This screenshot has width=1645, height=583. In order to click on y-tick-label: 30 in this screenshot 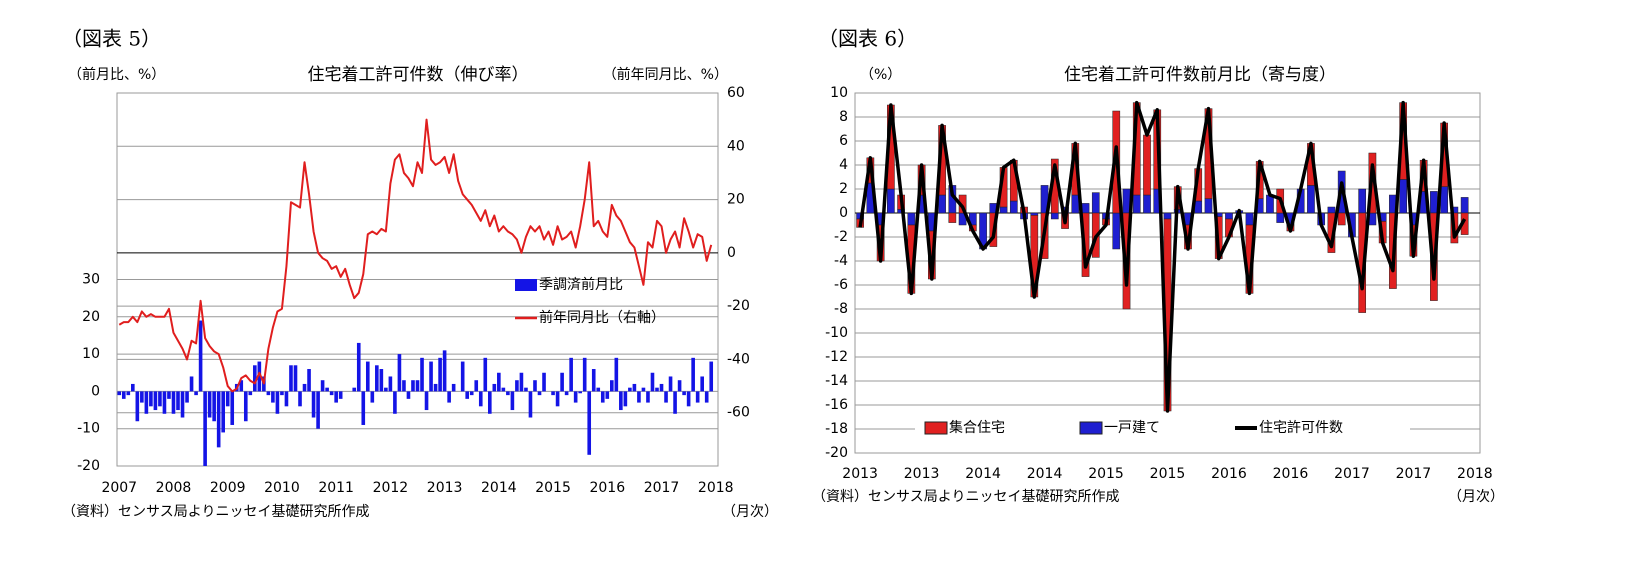, I will do `click(91, 280)`.